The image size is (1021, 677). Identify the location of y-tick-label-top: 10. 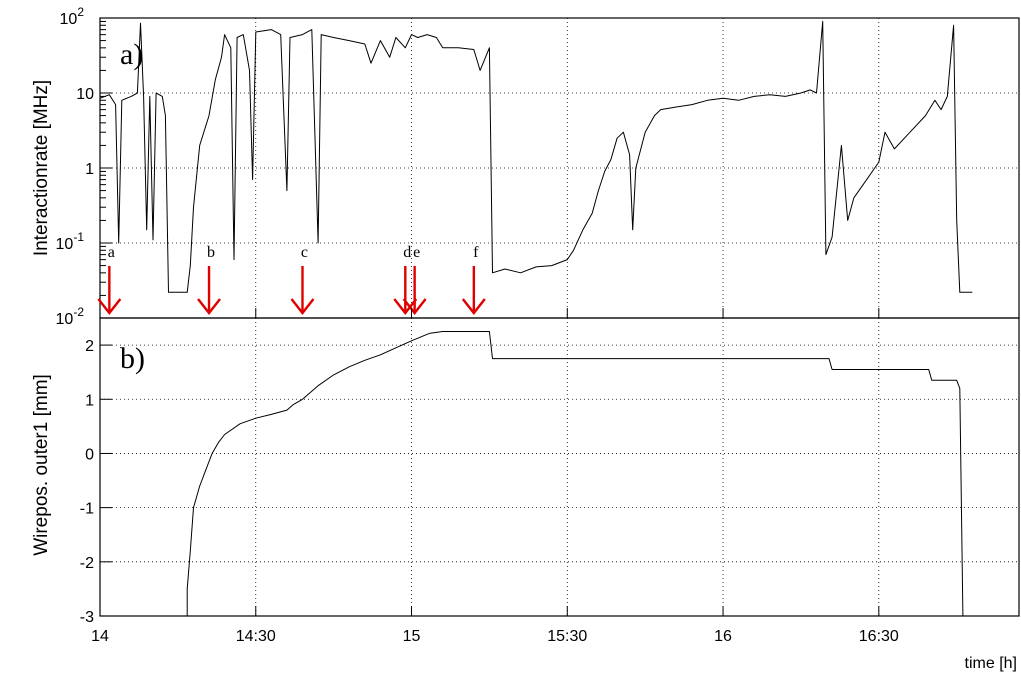
(85, 94).